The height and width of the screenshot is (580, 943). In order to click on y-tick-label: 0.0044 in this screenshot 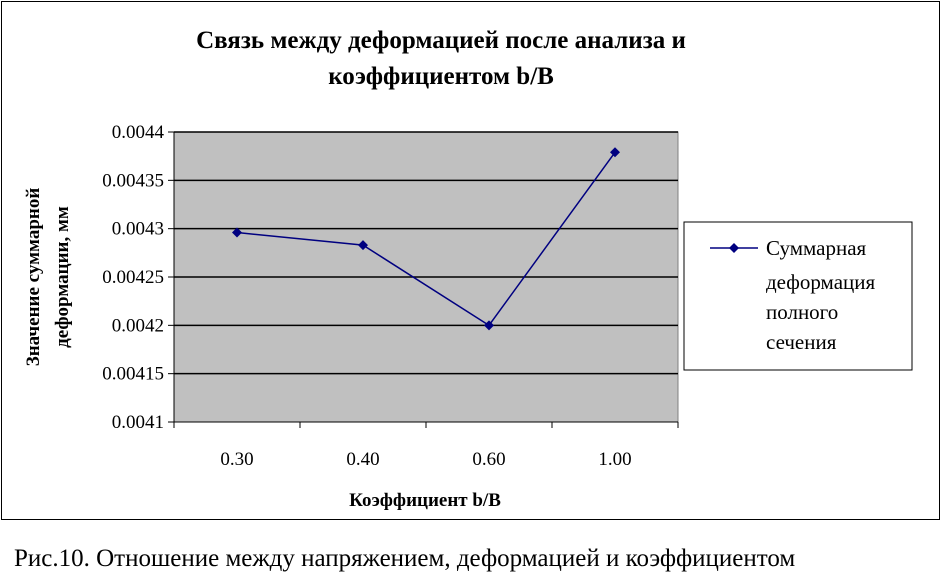, I will do `click(138, 132)`.